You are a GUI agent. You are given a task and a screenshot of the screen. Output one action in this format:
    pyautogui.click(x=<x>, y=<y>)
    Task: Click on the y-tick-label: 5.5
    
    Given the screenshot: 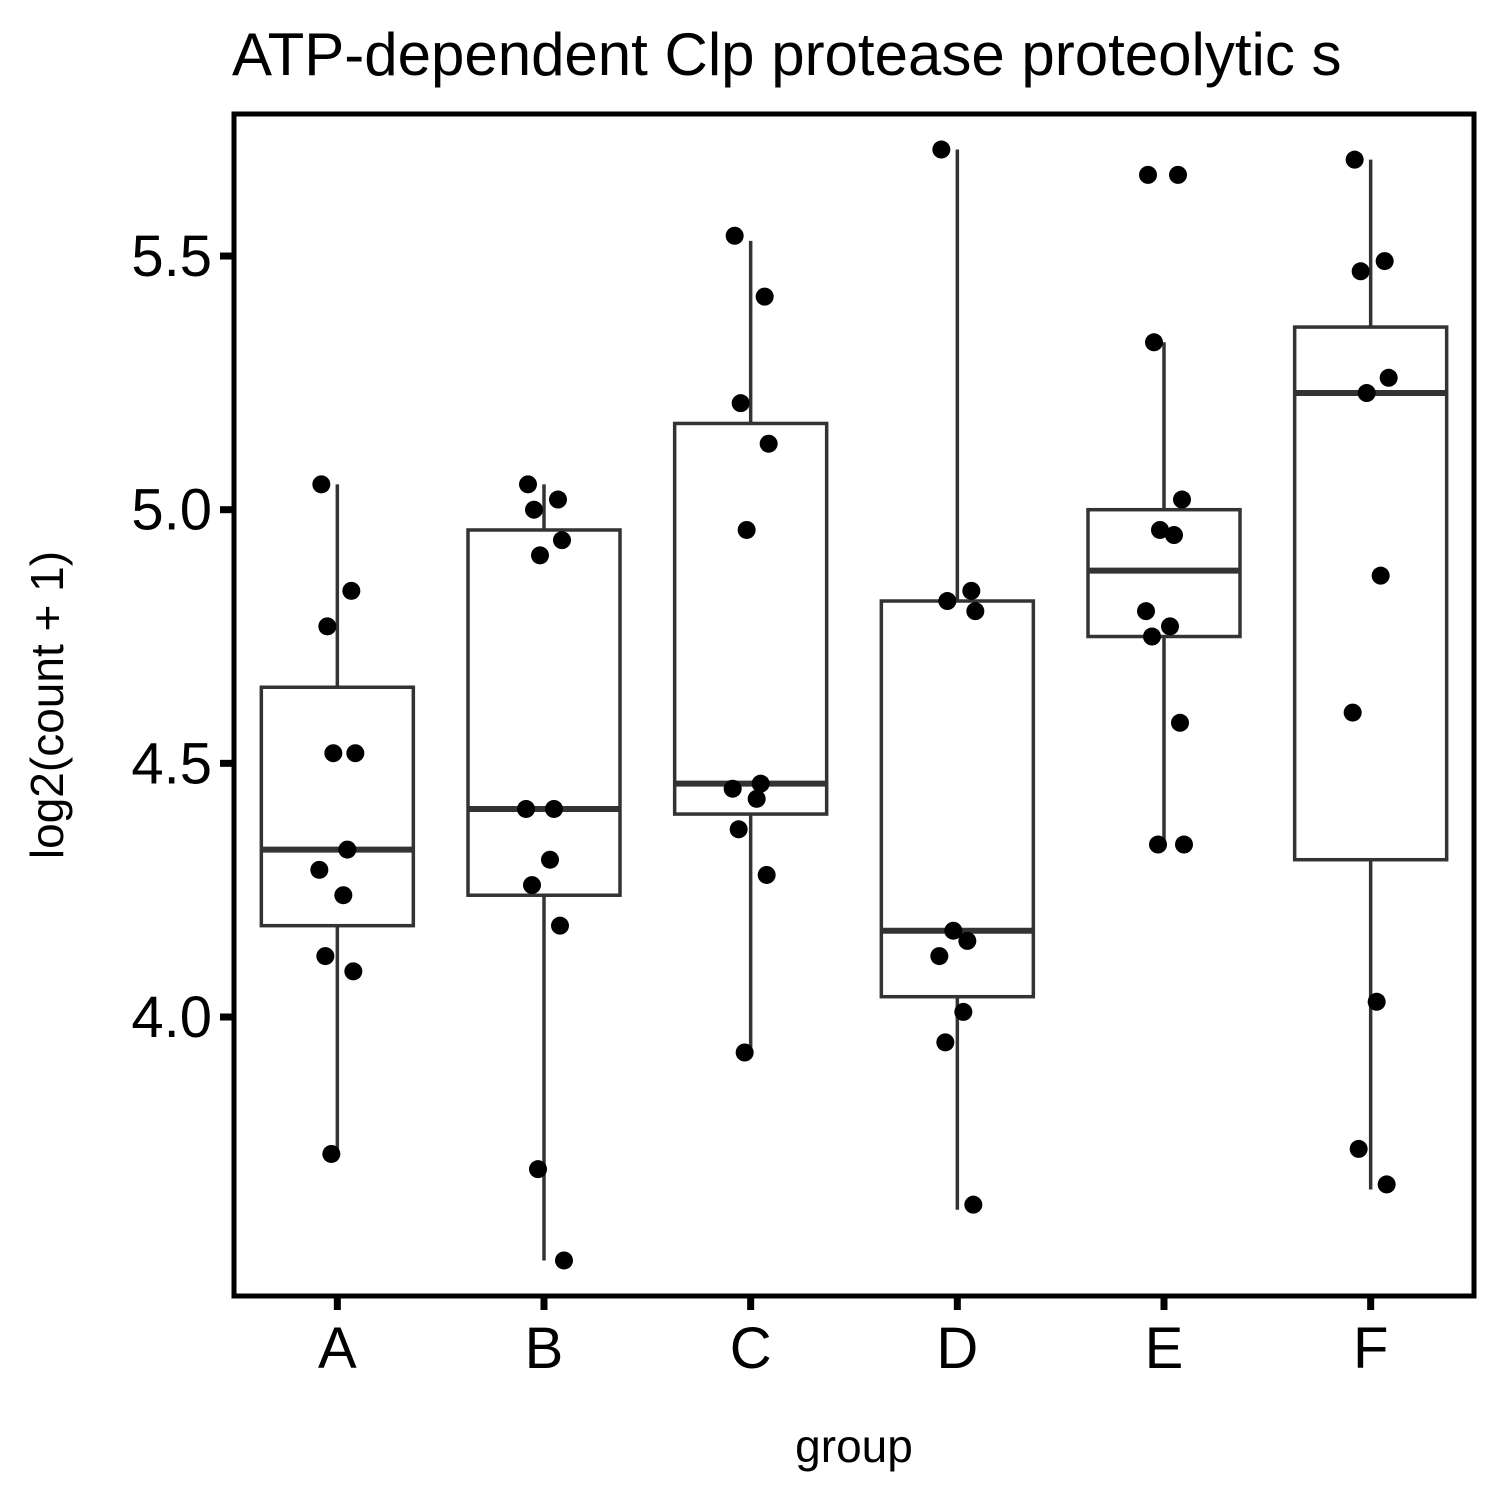 What is the action you would take?
    pyautogui.click(x=171, y=256)
    